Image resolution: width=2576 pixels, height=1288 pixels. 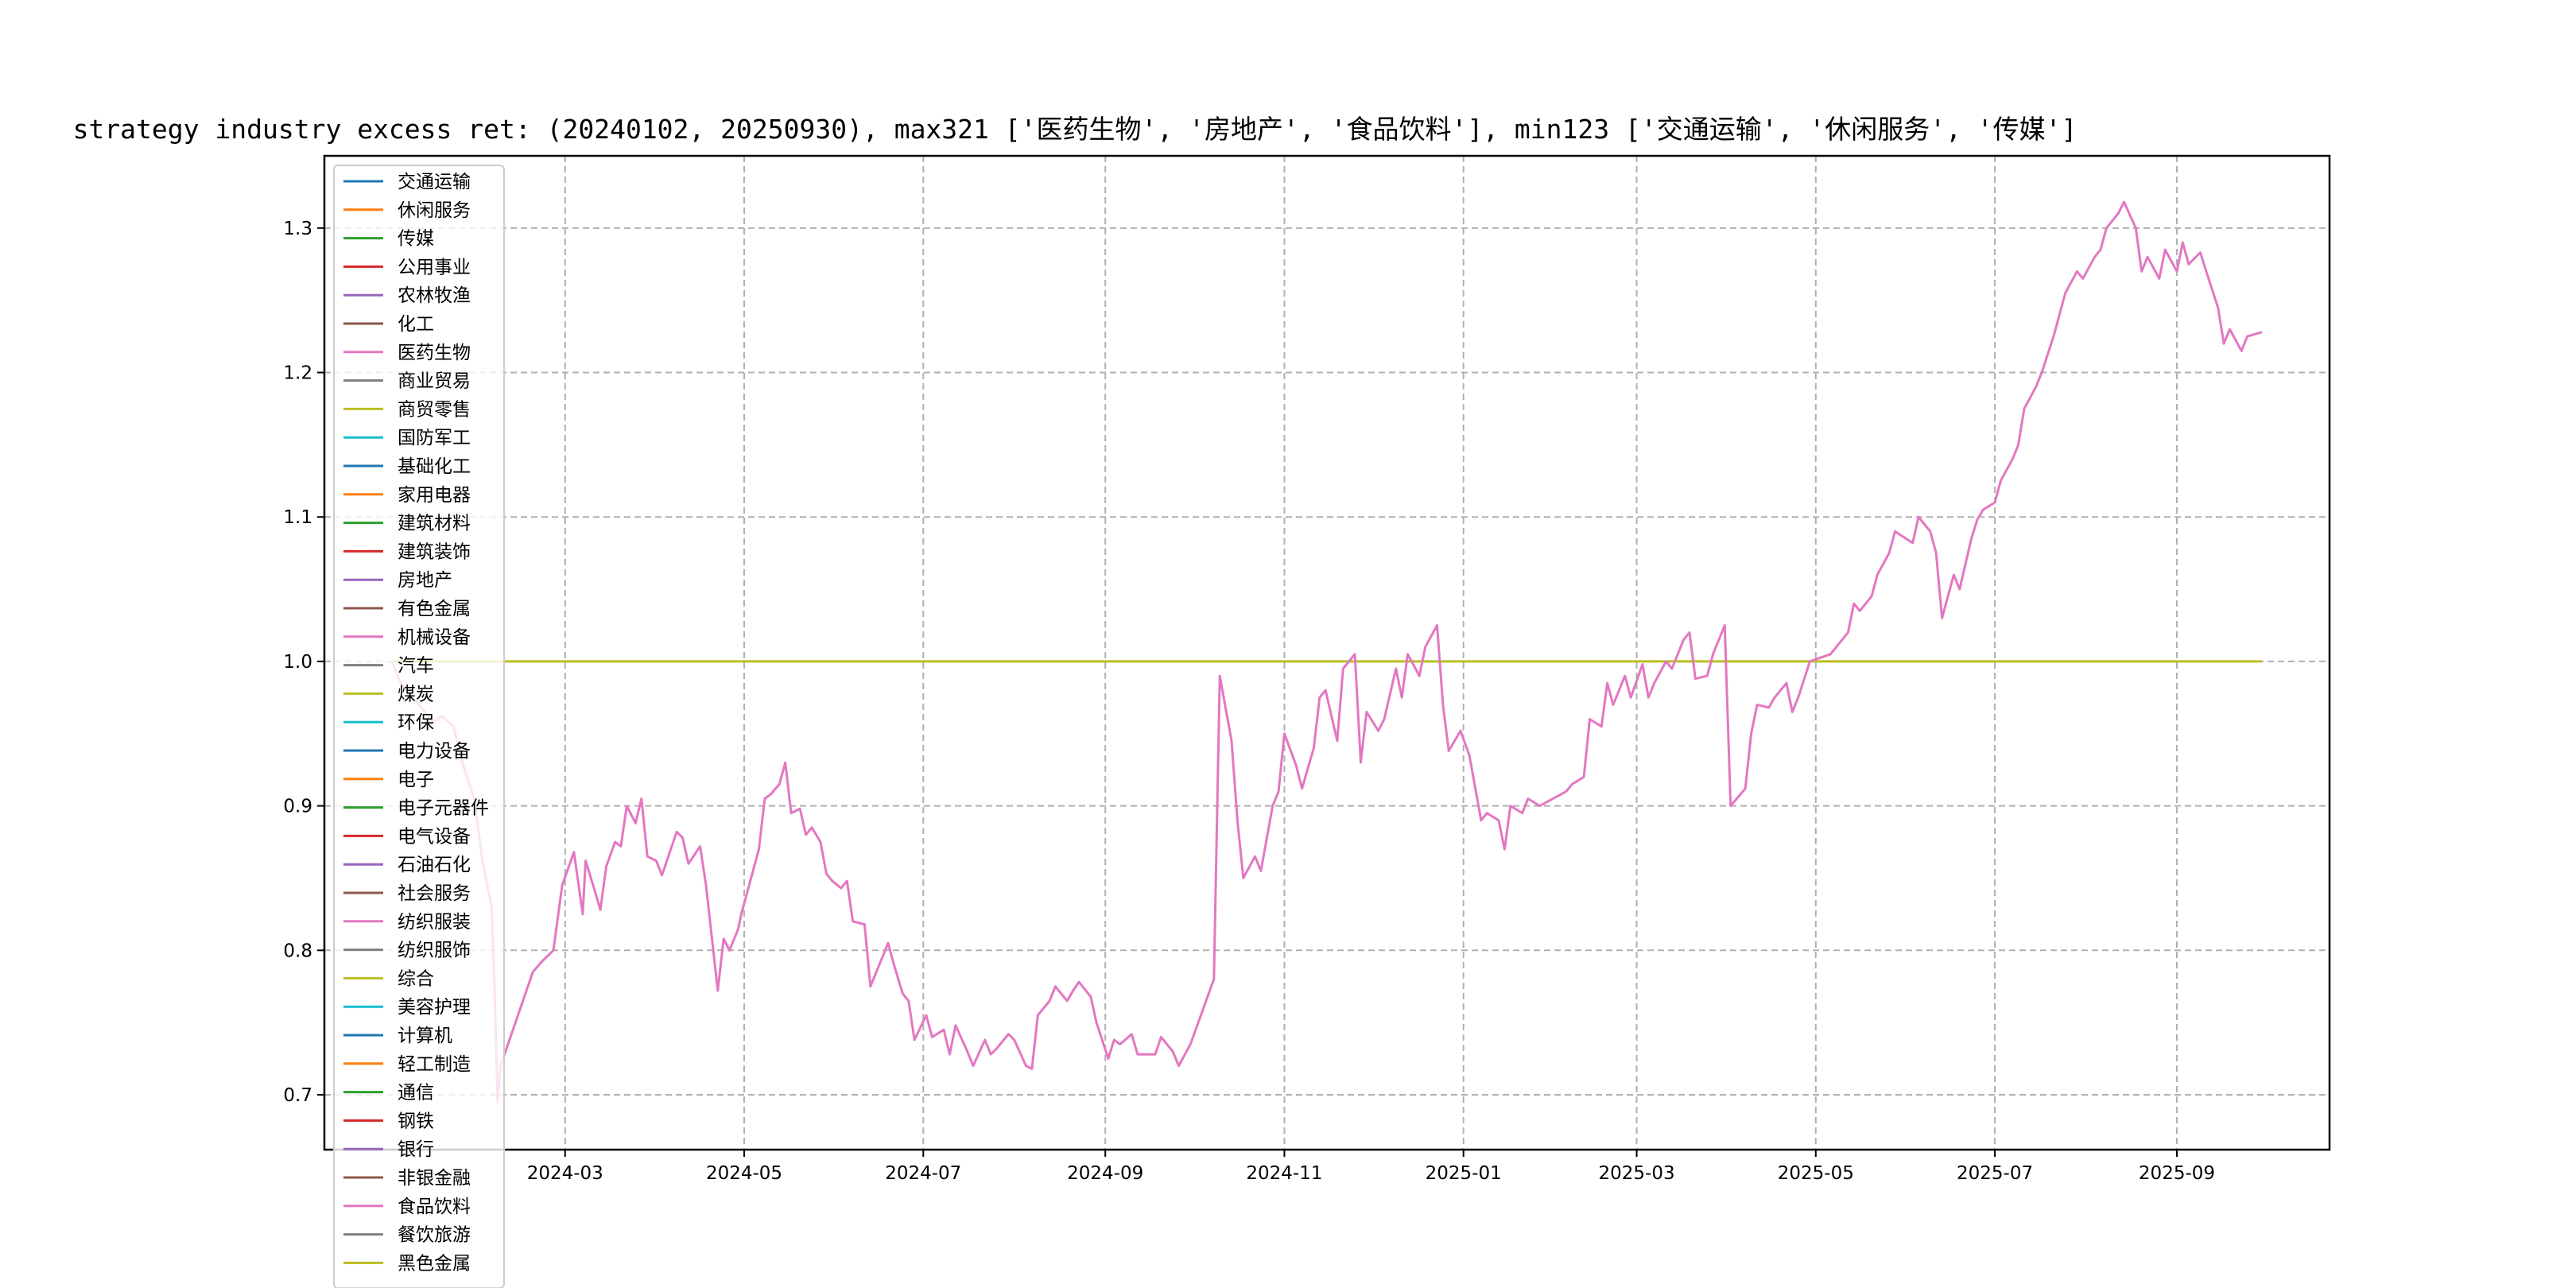 I want to click on y-tick-label: 1.0, so click(x=297, y=663).